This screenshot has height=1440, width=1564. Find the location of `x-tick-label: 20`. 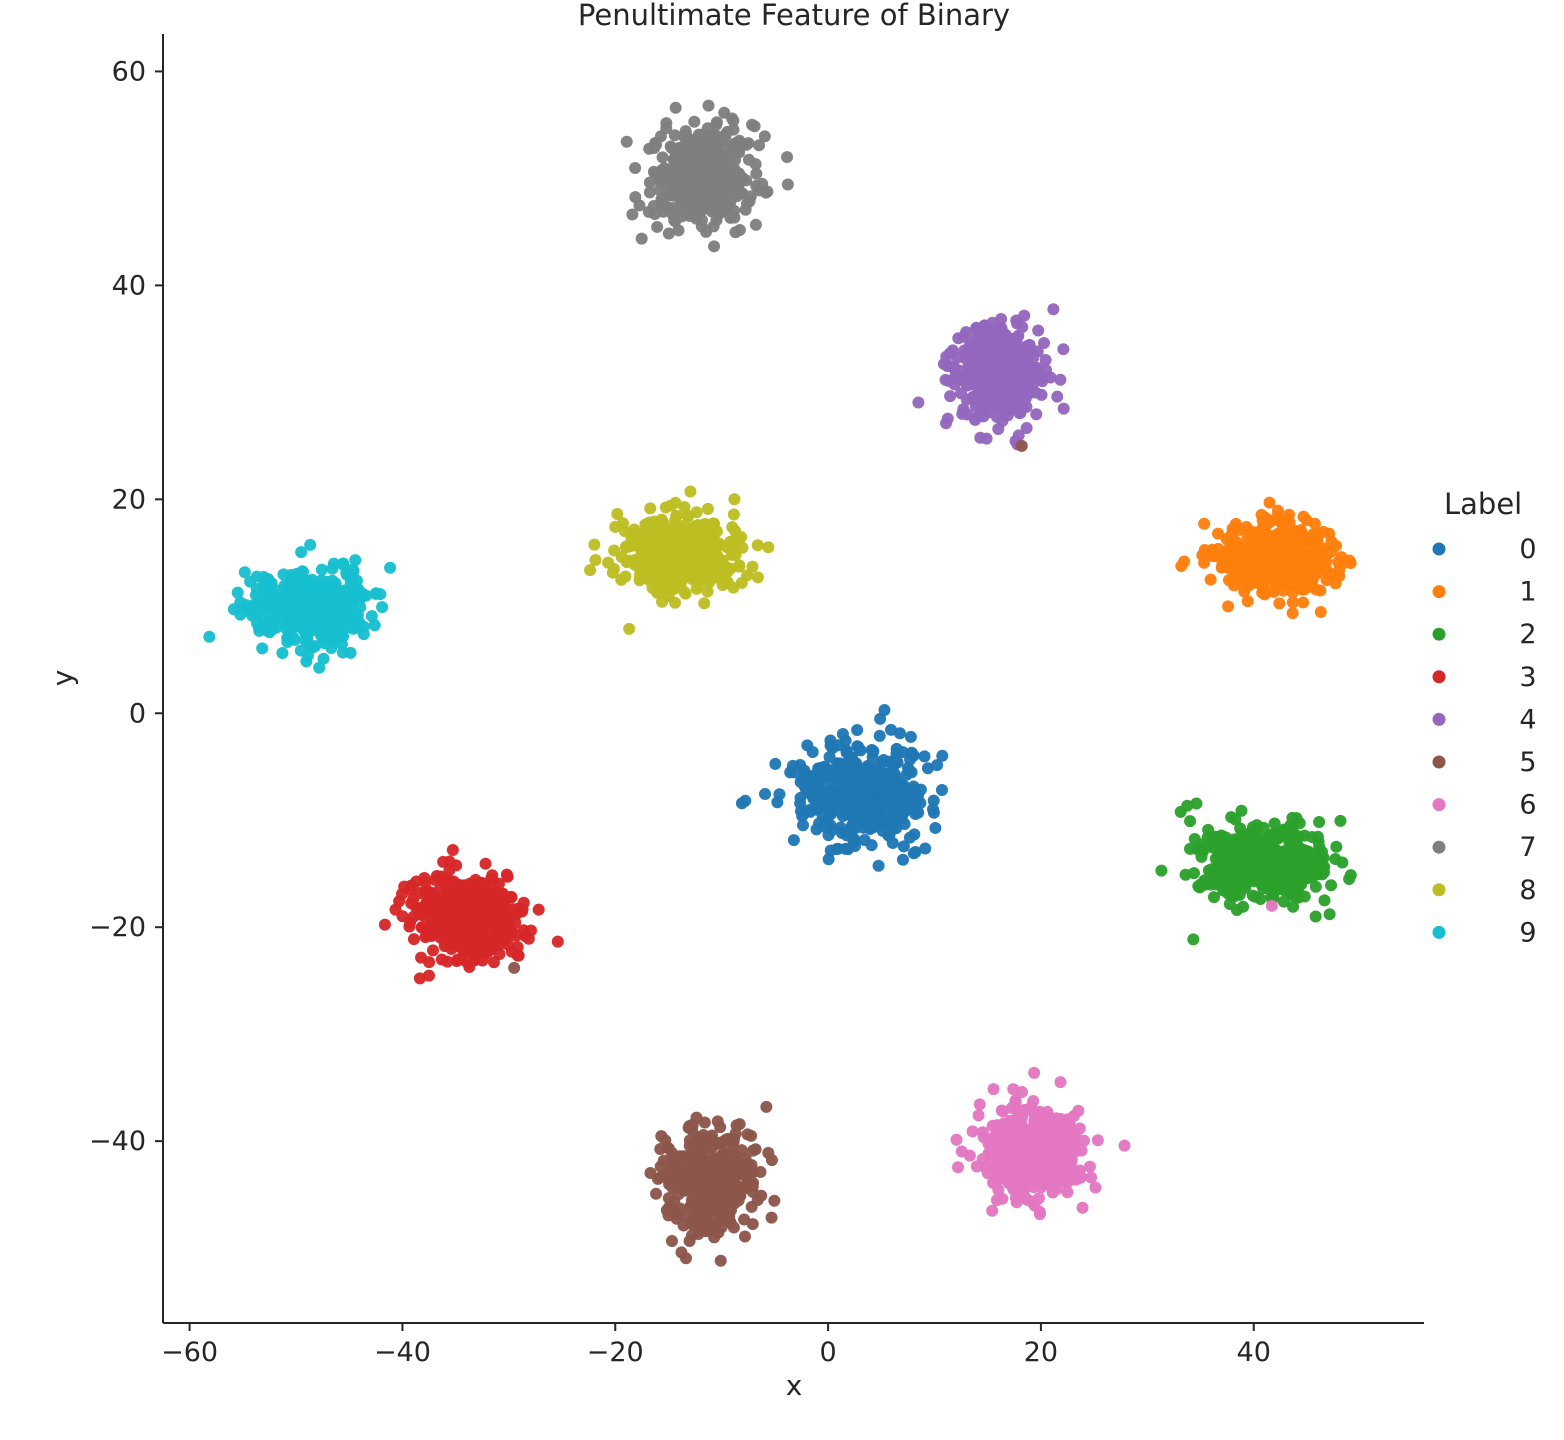

x-tick-label: 20 is located at coordinates (1041, 1352).